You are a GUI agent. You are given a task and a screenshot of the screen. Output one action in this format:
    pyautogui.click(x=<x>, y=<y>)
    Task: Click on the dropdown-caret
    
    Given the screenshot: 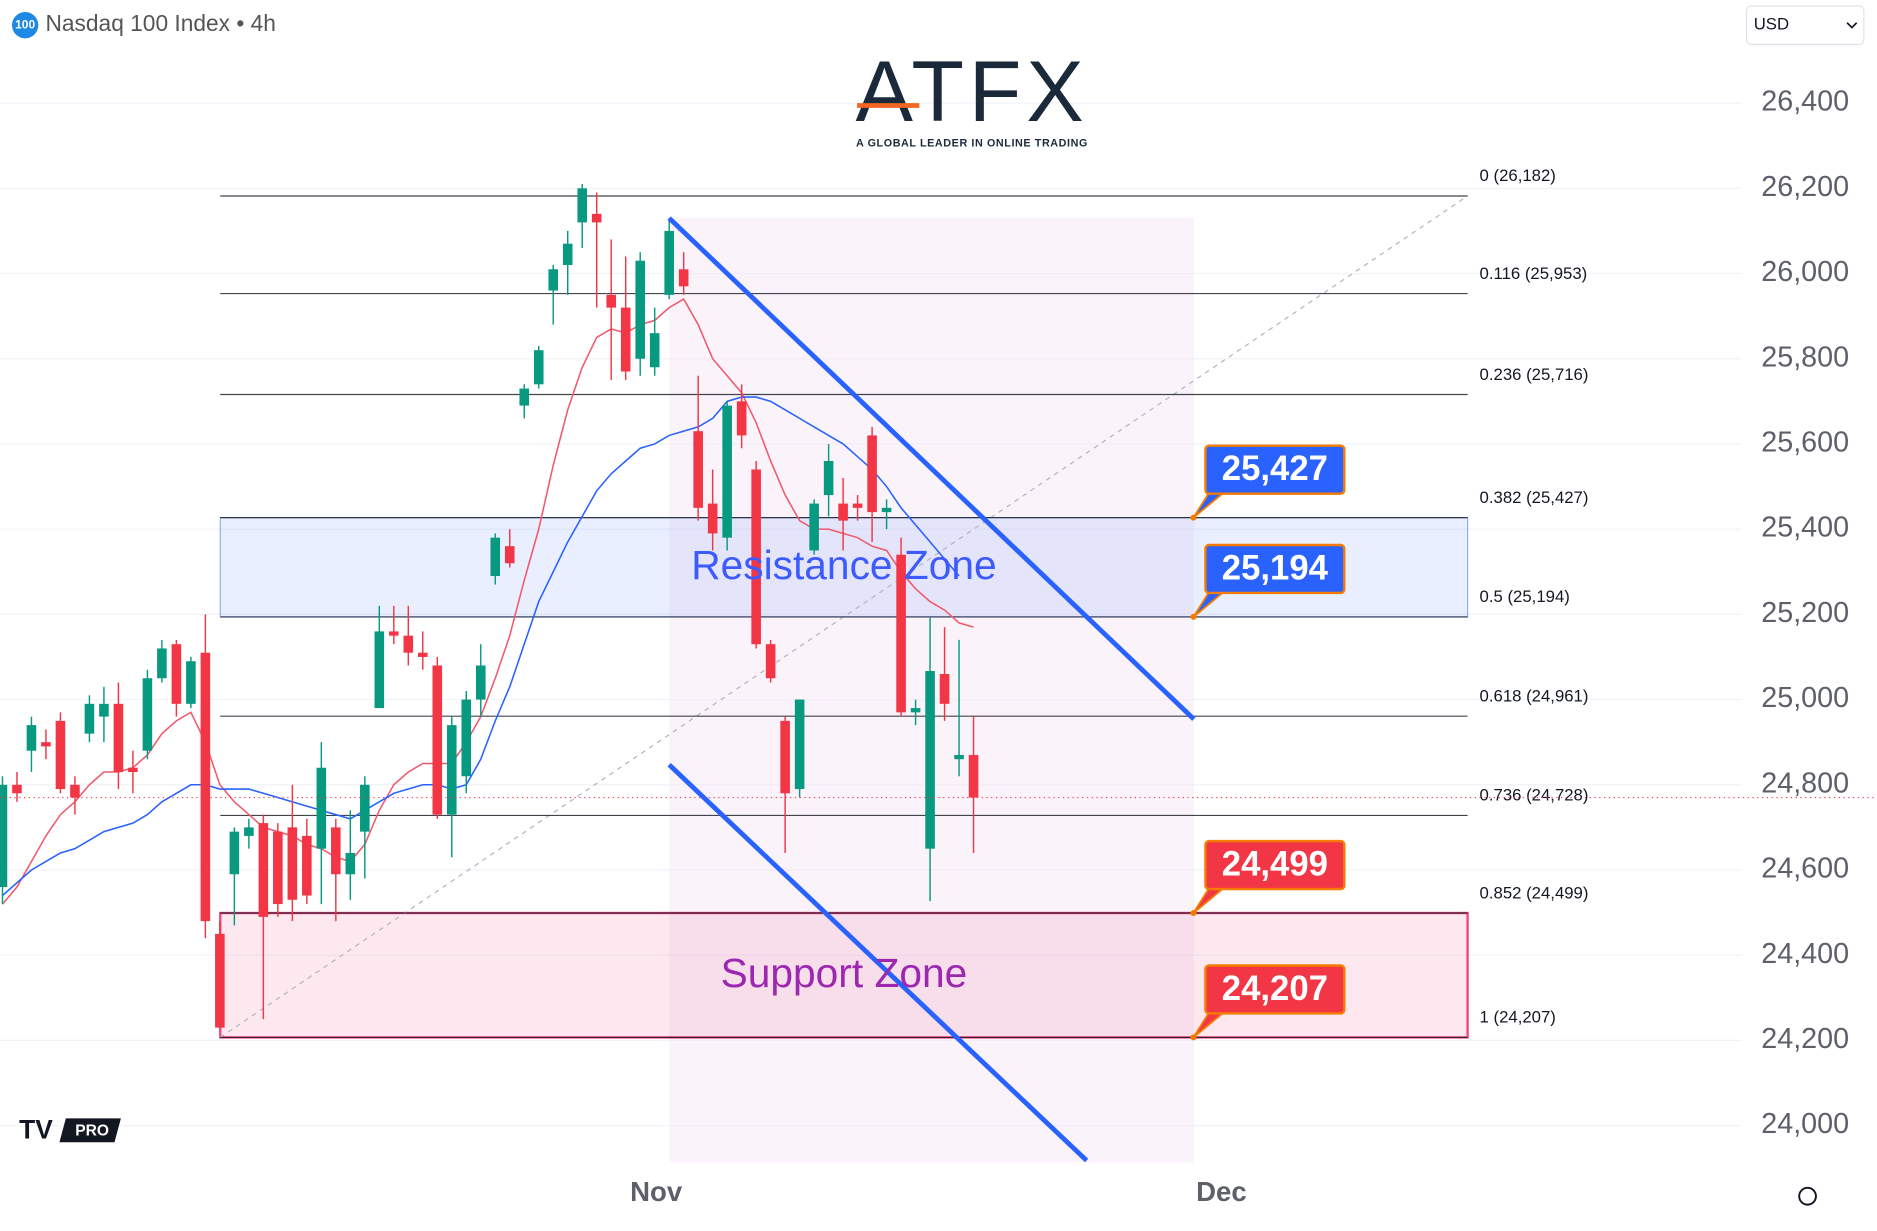 What is the action you would take?
    pyautogui.click(x=1852, y=25)
    